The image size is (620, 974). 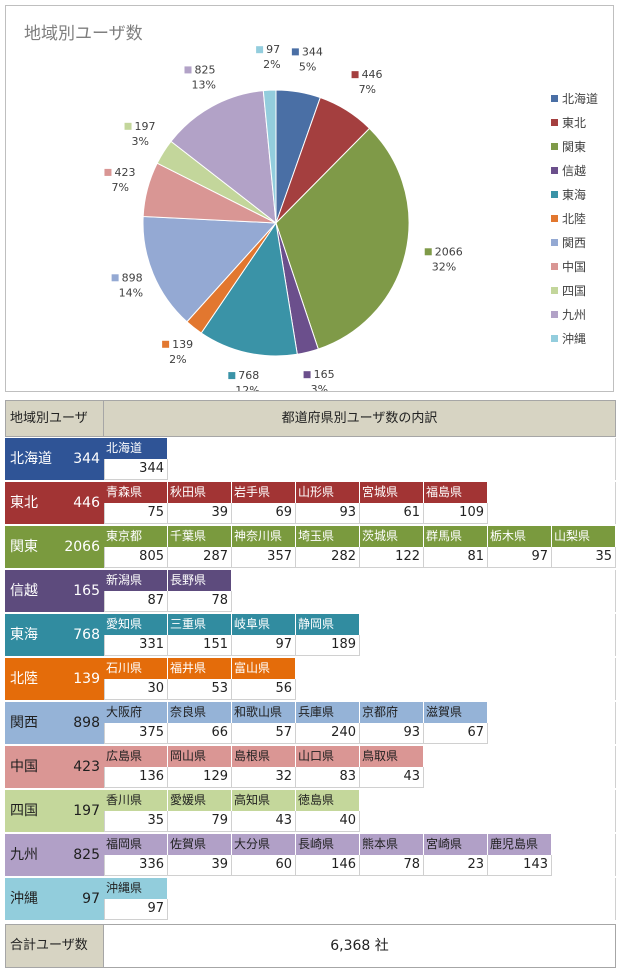 What do you see at coordinates (328, 492) in the screenshot?
I see `prefecture-name: 山形県` at bounding box center [328, 492].